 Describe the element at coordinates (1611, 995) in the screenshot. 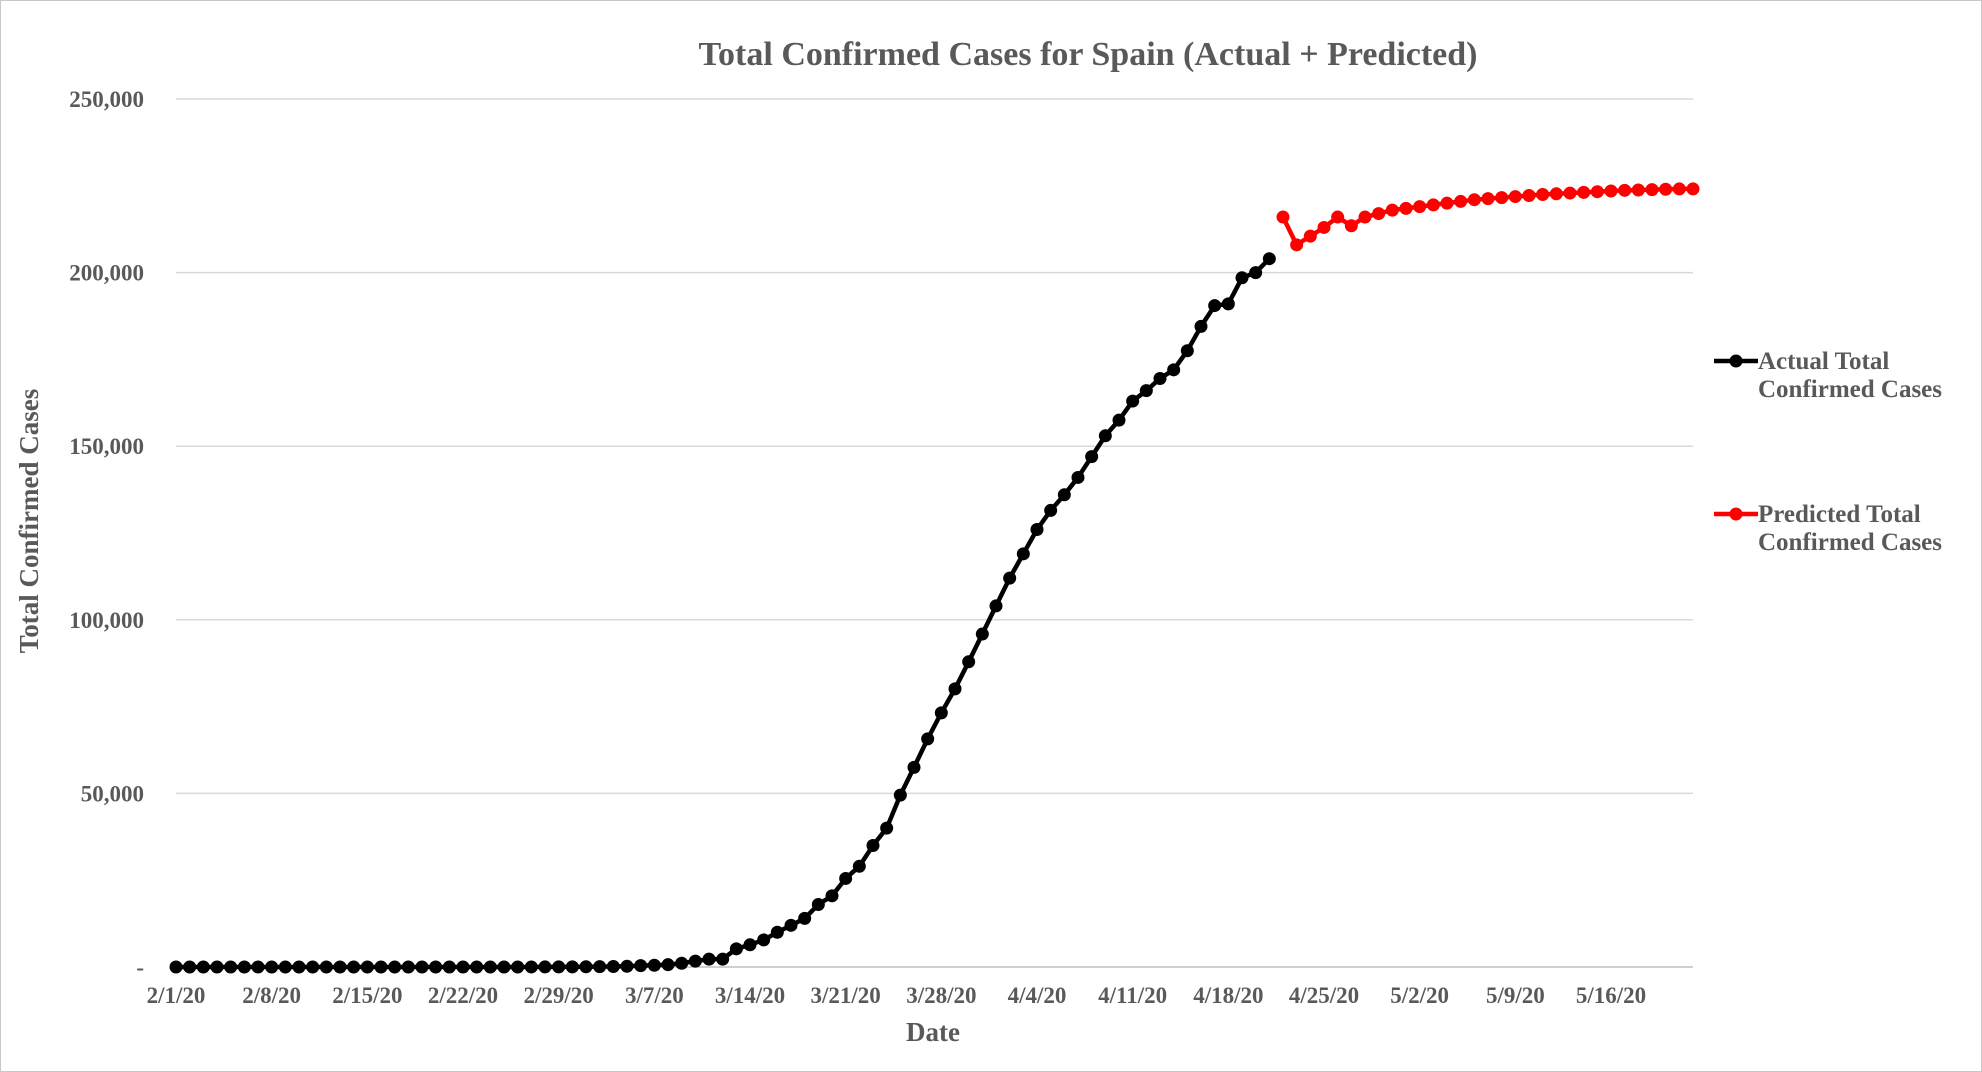

I see `x-tick-label: 5/16/20` at that location.